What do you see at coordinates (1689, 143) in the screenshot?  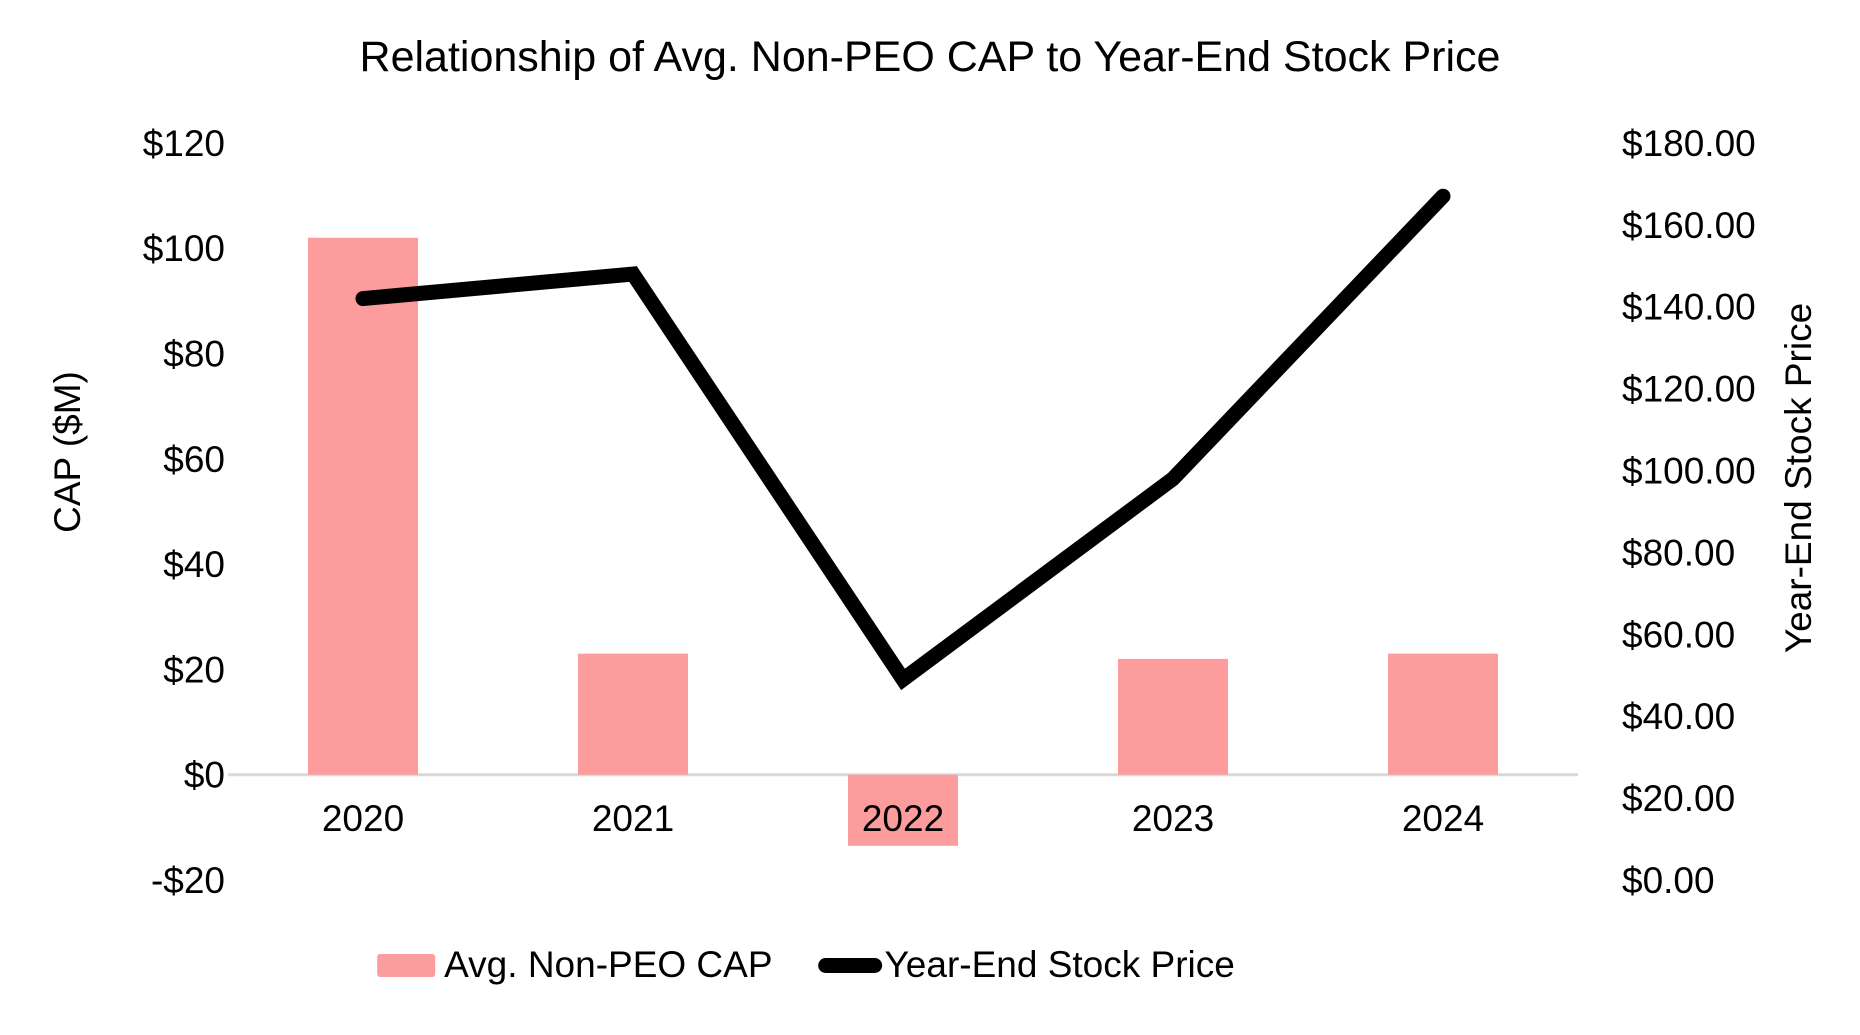 I see `right-axis-tick-label: $180.00` at bounding box center [1689, 143].